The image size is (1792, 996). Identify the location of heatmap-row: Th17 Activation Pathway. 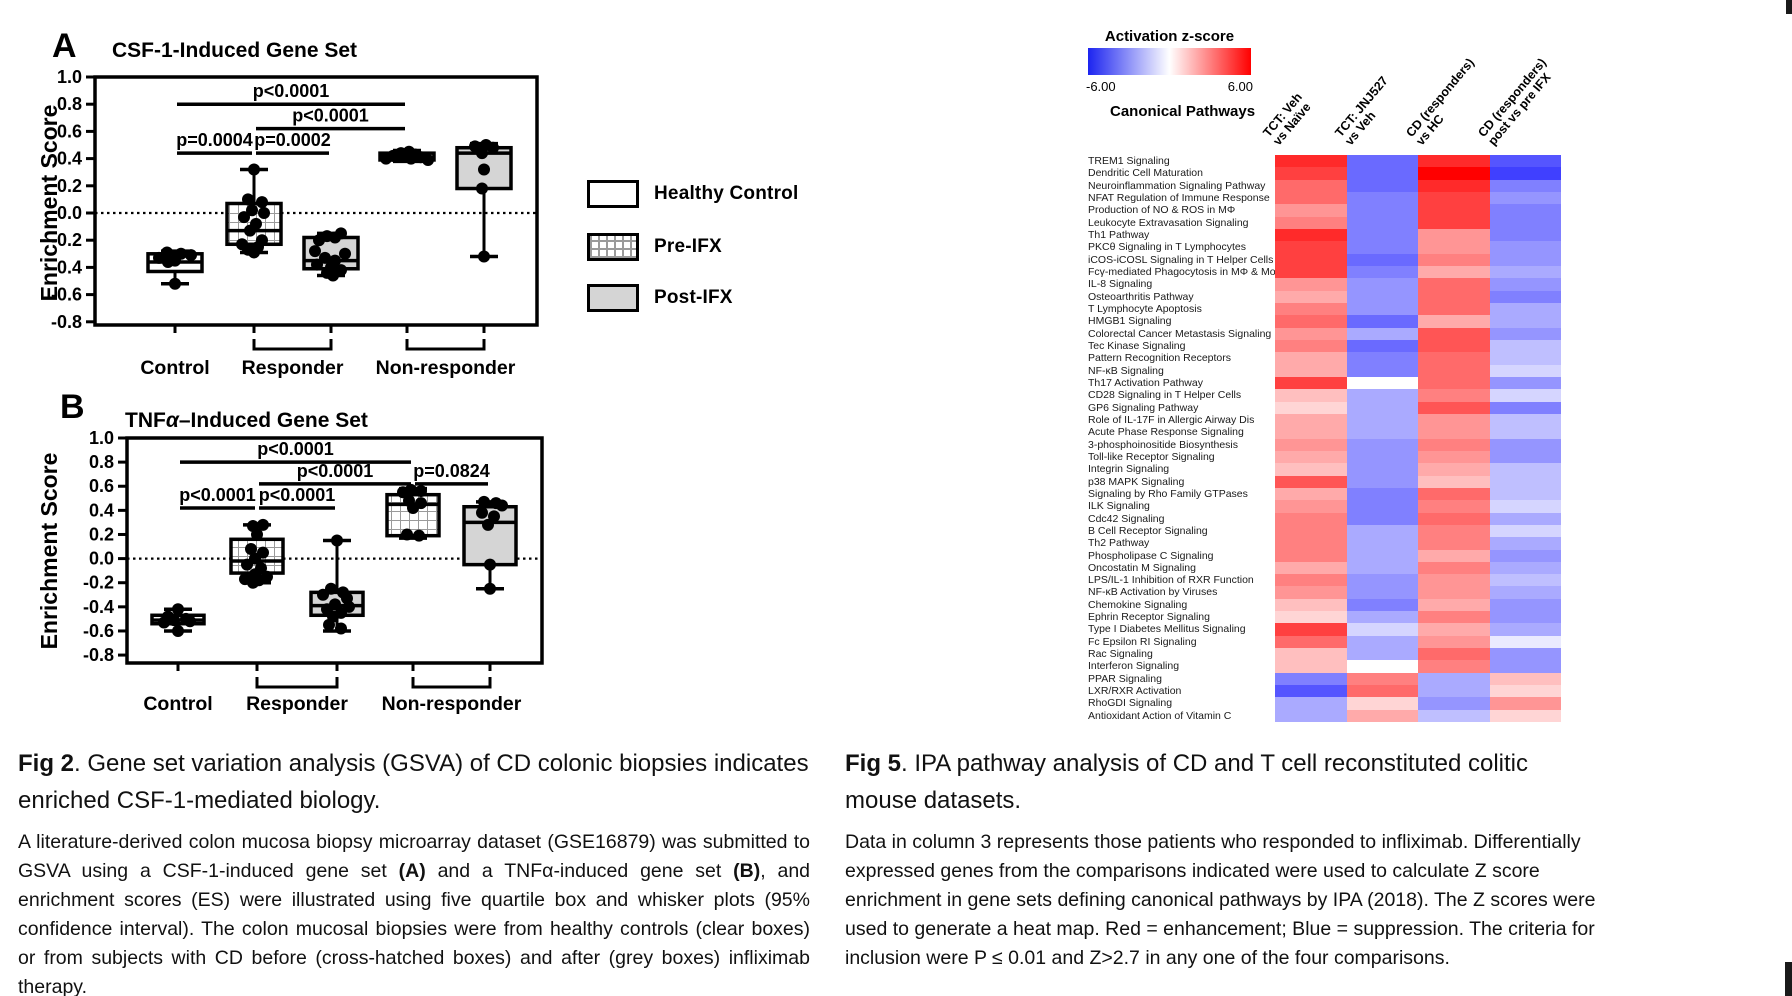
(1324, 383).